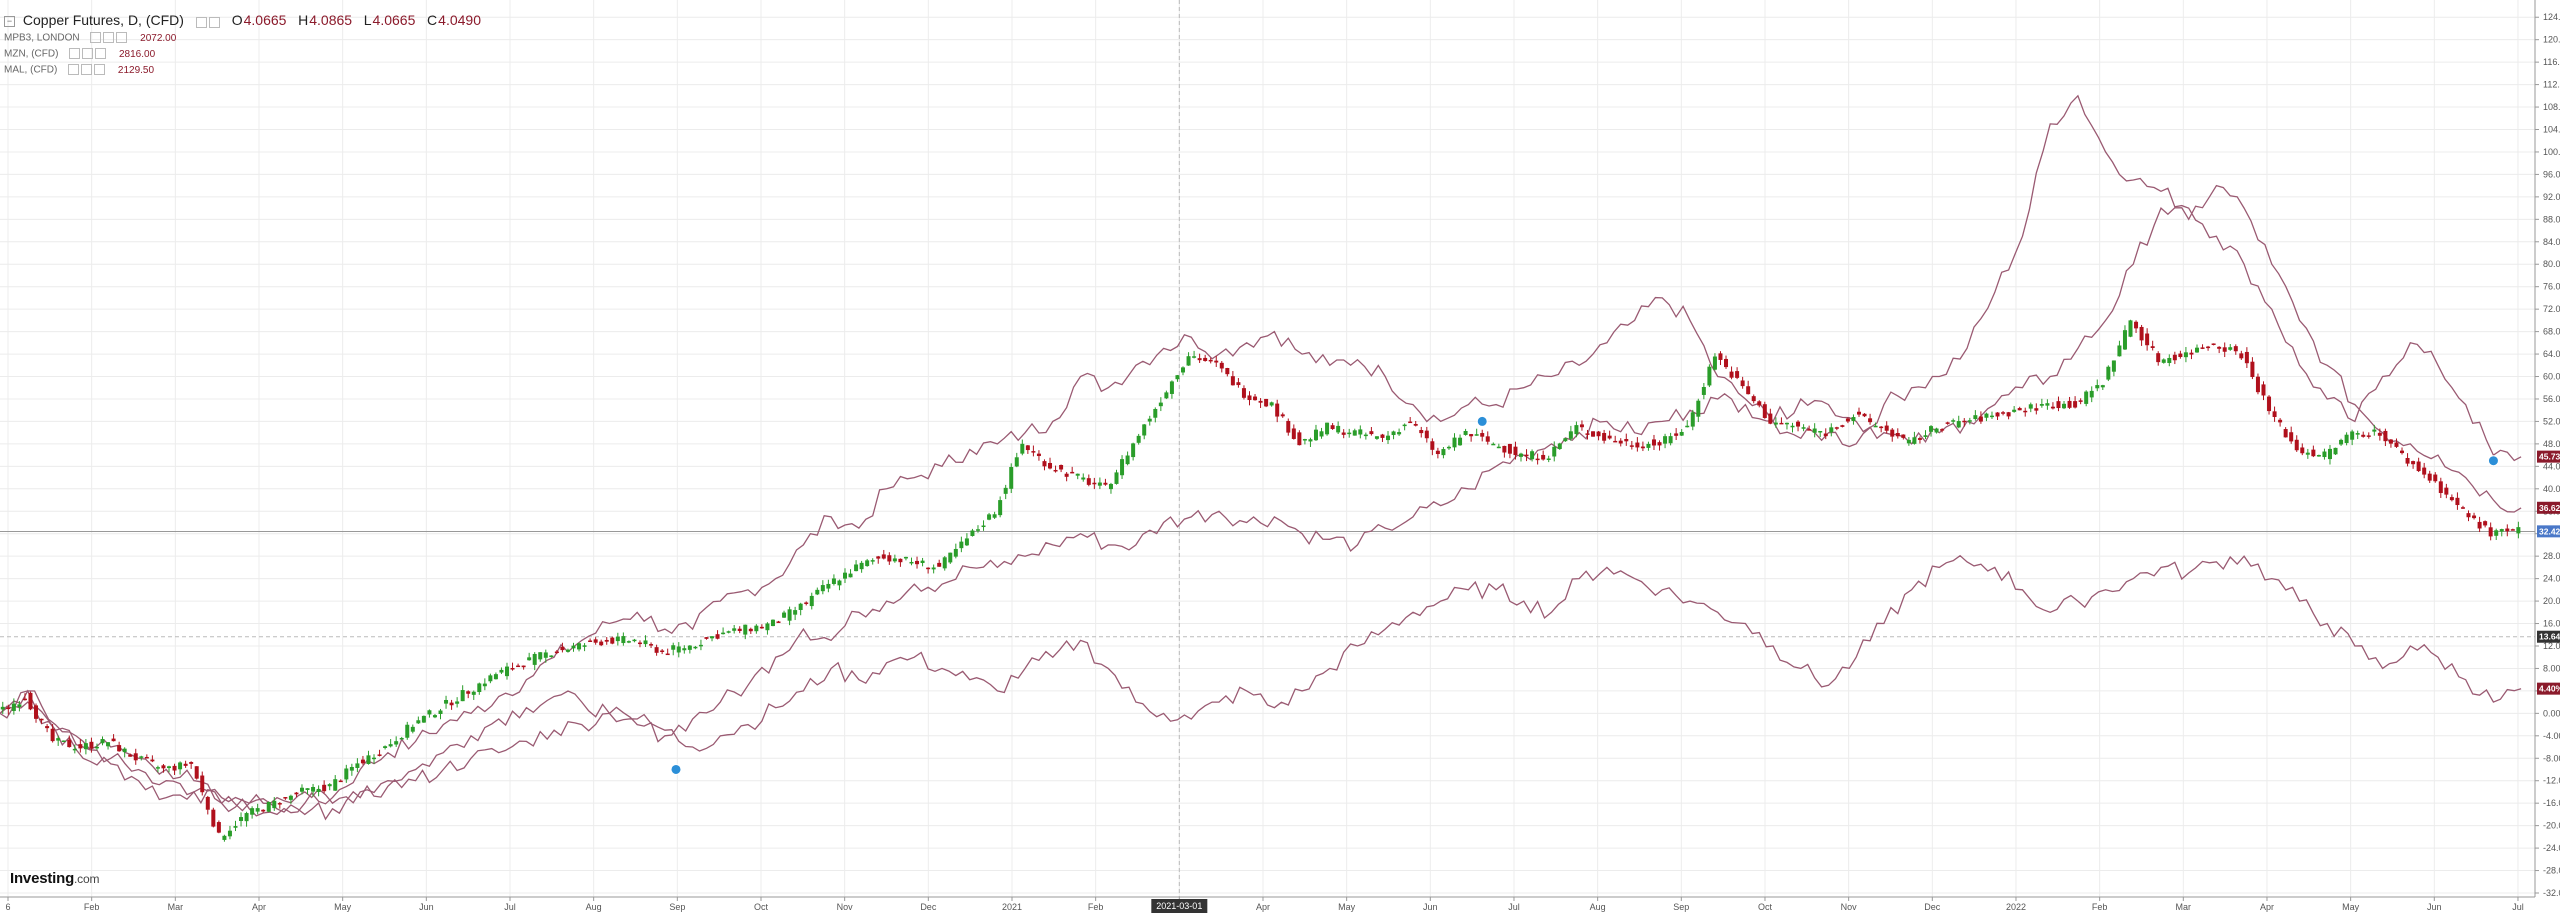  What do you see at coordinates (1179, 906) in the screenshot?
I see `crosshair-date-label: 2021-03-01` at bounding box center [1179, 906].